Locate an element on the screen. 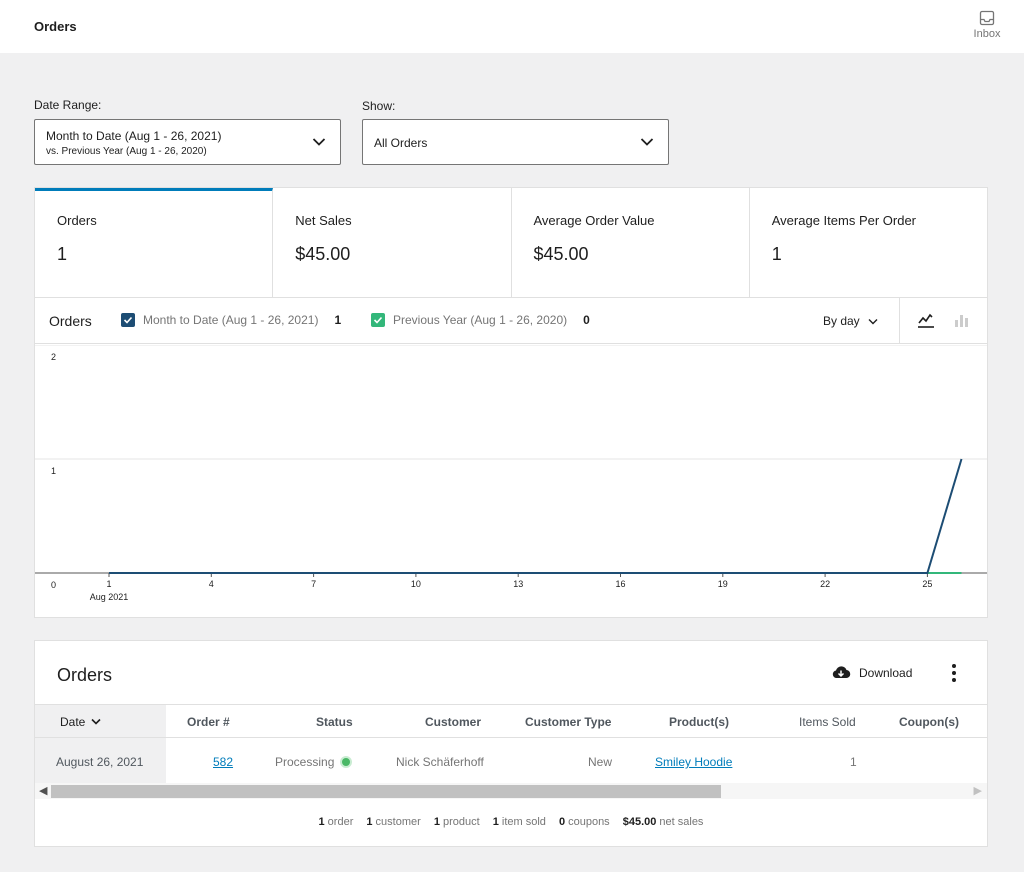  column-header-date: Date is located at coordinates (100, 721).